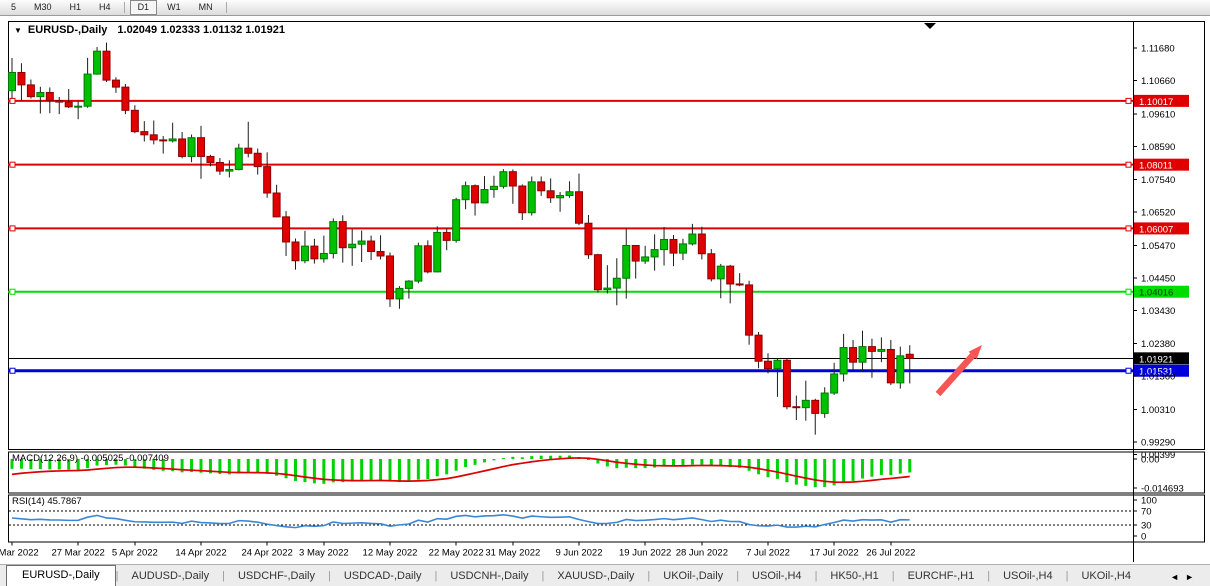 Image resolution: width=1210 pixels, height=586 pixels. Describe the element at coordinates (768, 553) in the screenshot. I see `date-axis-label: 7 Jul 2022` at that location.